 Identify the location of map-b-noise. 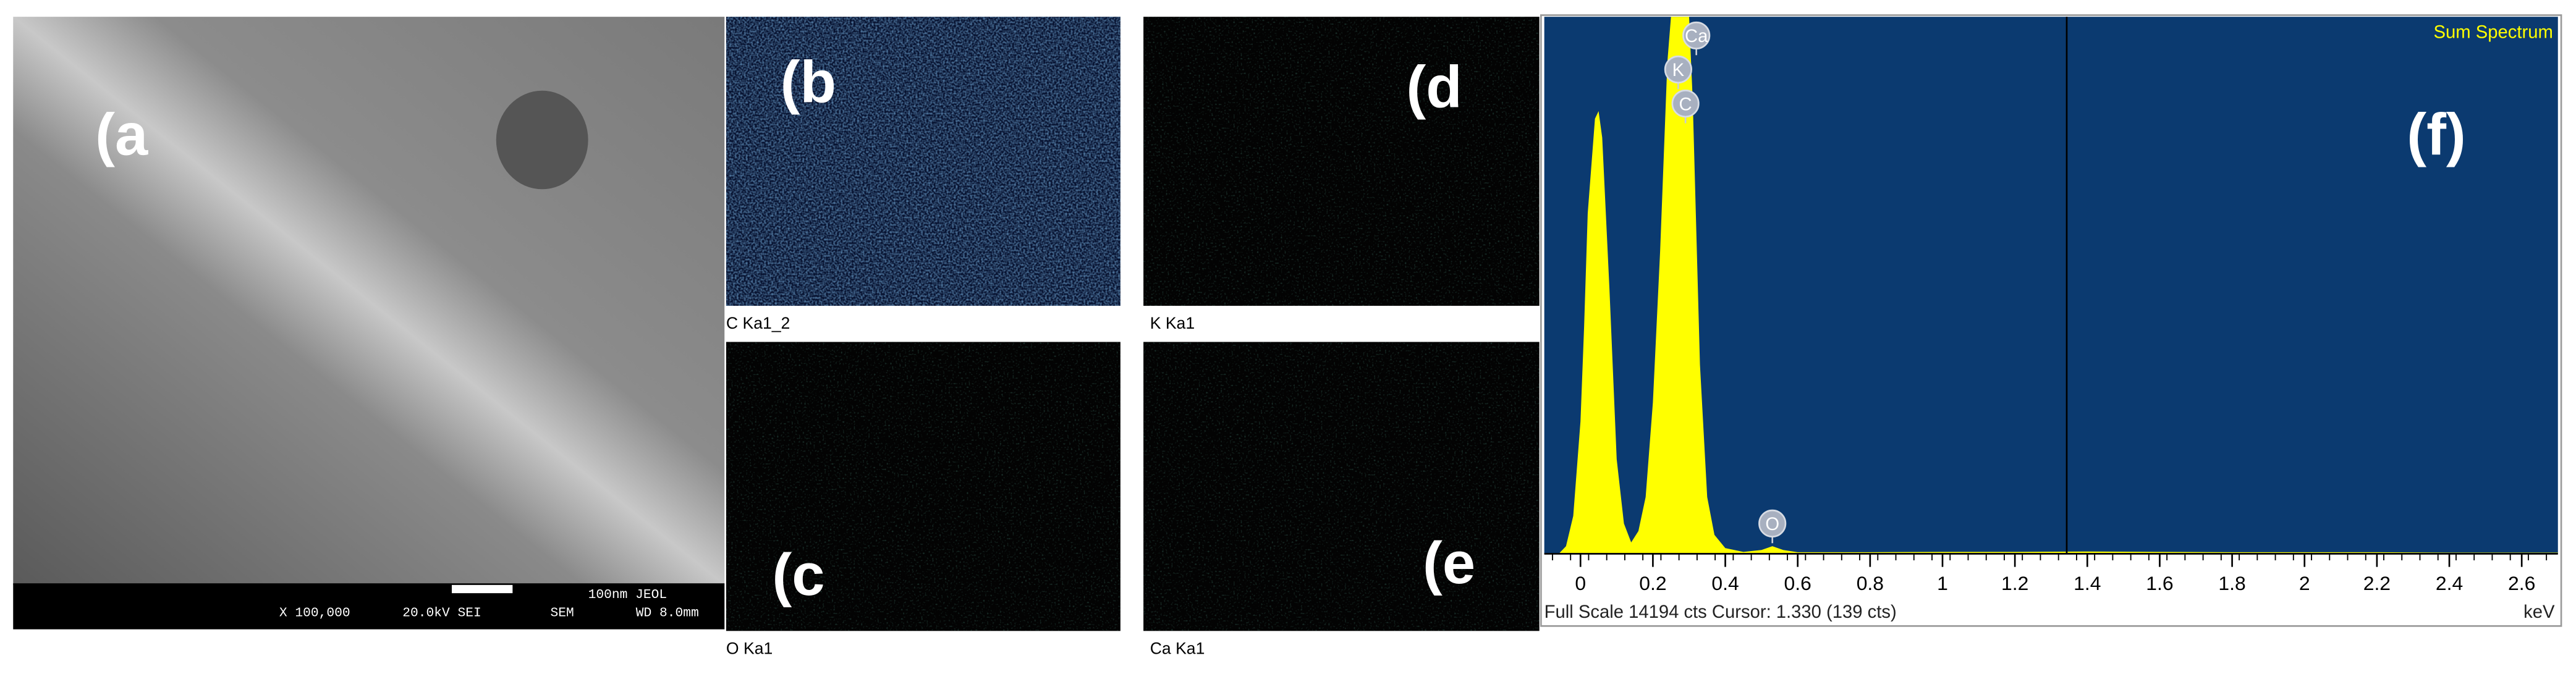
(923, 161).